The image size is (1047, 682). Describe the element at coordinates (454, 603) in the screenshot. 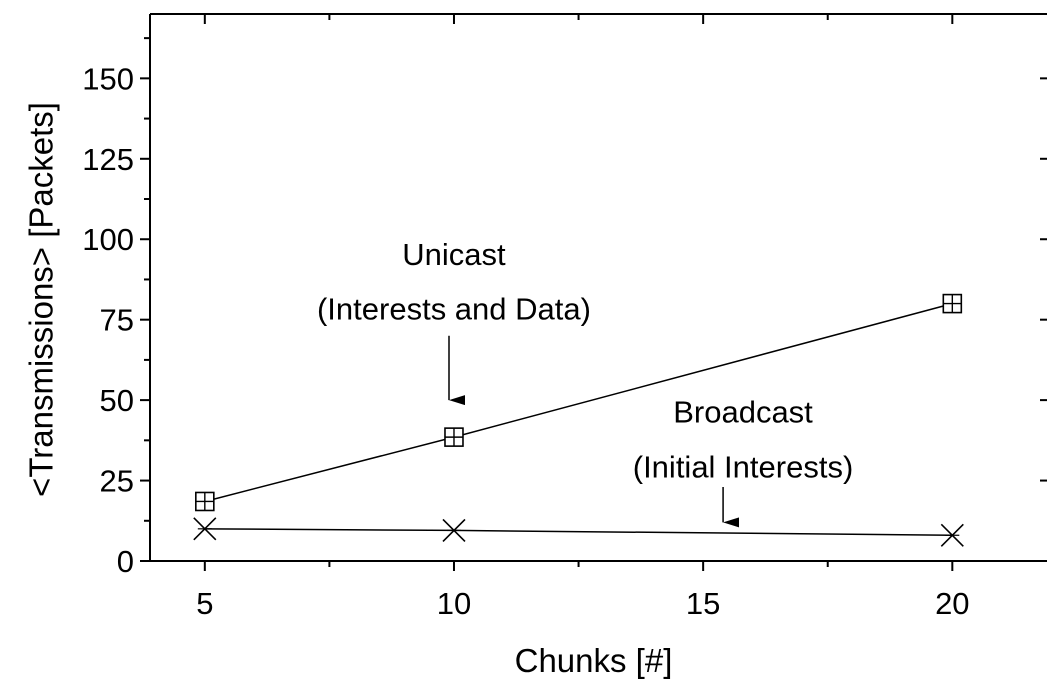

I see `x-tick-label: 10` at that location.